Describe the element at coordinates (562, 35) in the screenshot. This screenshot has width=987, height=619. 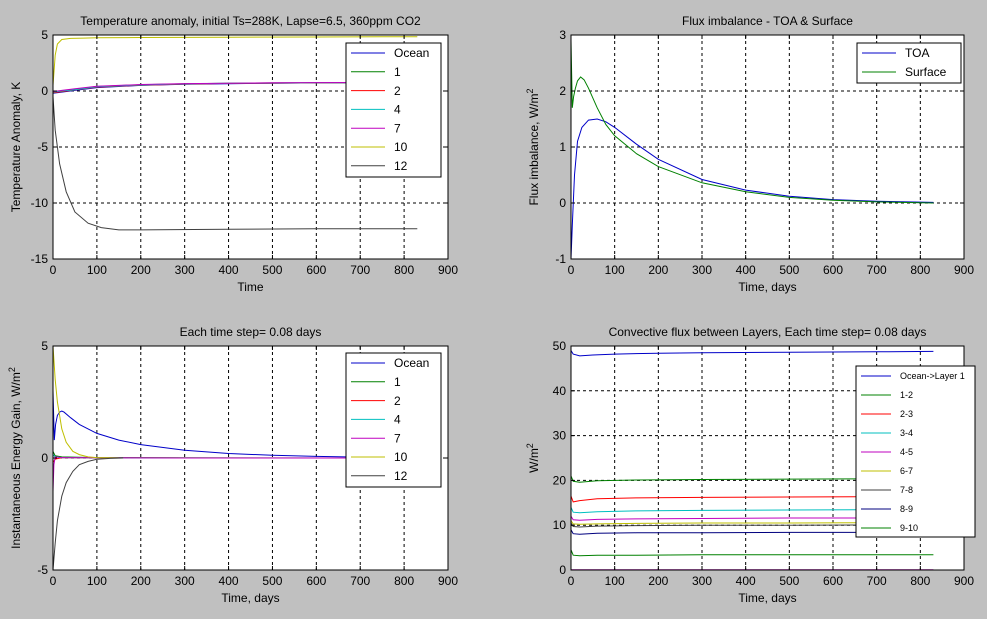
I see `y-tick-label: 3` at that location.